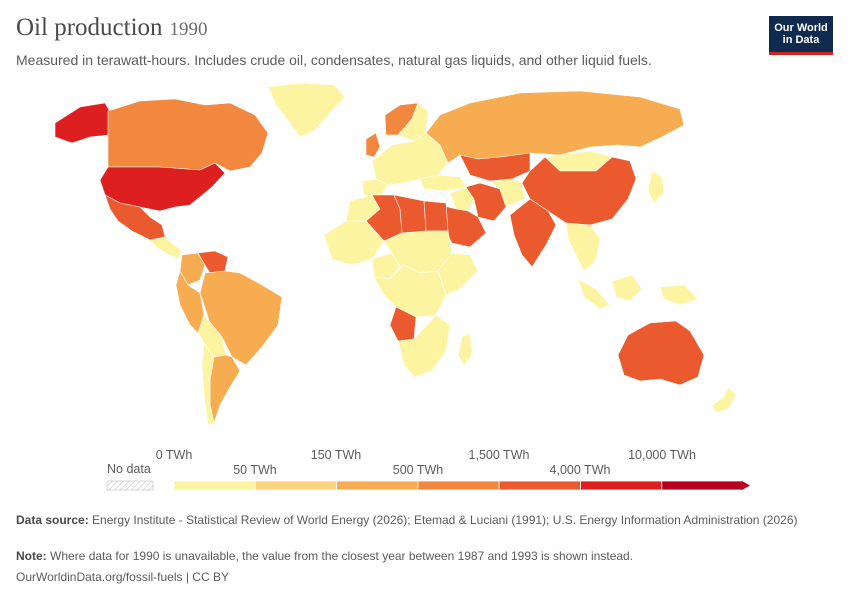  What do you see at coordinates (188, 29) in the screenshot?
I see `chart-year: 1990` at bounding box center [188, 29].